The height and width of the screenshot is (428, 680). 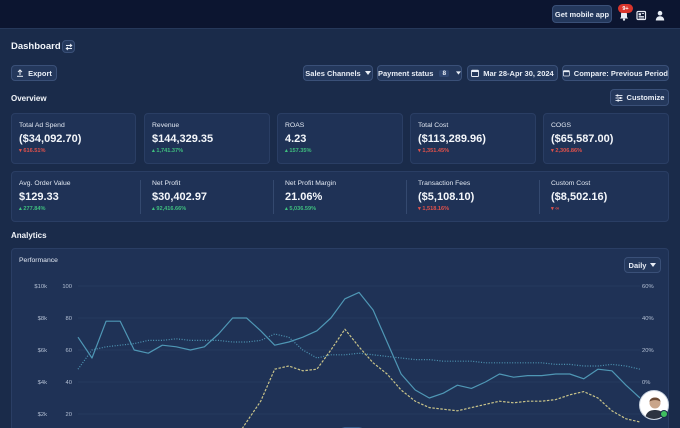 I want to click on sales-channels-label: Sales Channels, so click(x=333, y=73).